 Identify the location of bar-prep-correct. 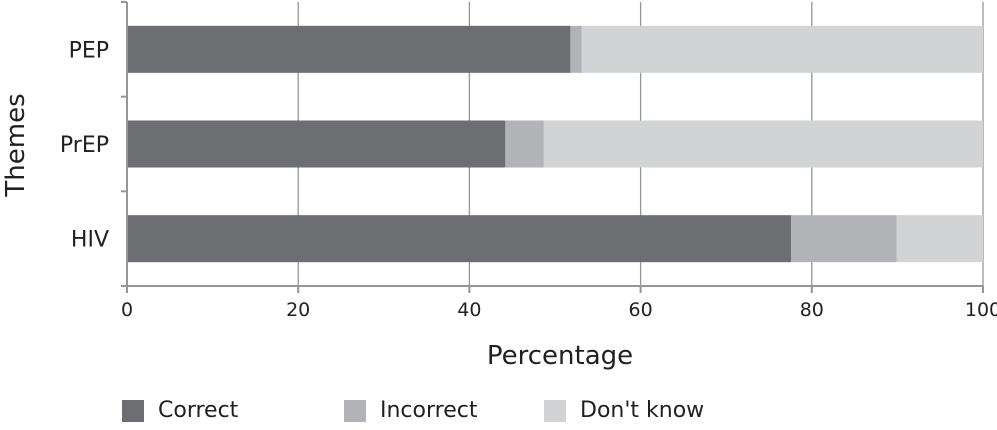
(316, 144).